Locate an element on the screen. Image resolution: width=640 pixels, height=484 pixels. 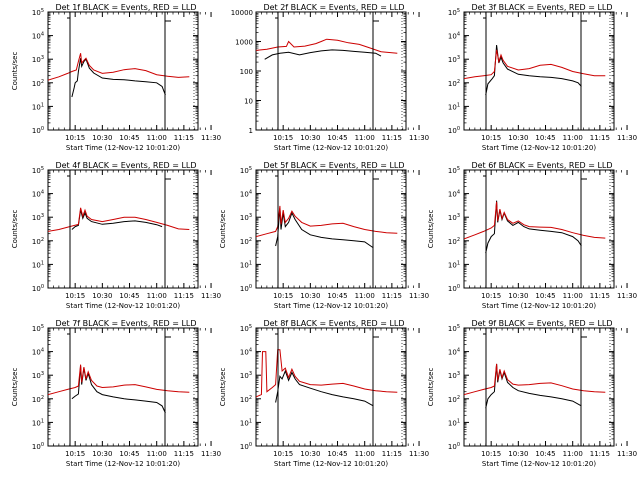
y-tick-label: 1000 is located at coordinates (244, 43).